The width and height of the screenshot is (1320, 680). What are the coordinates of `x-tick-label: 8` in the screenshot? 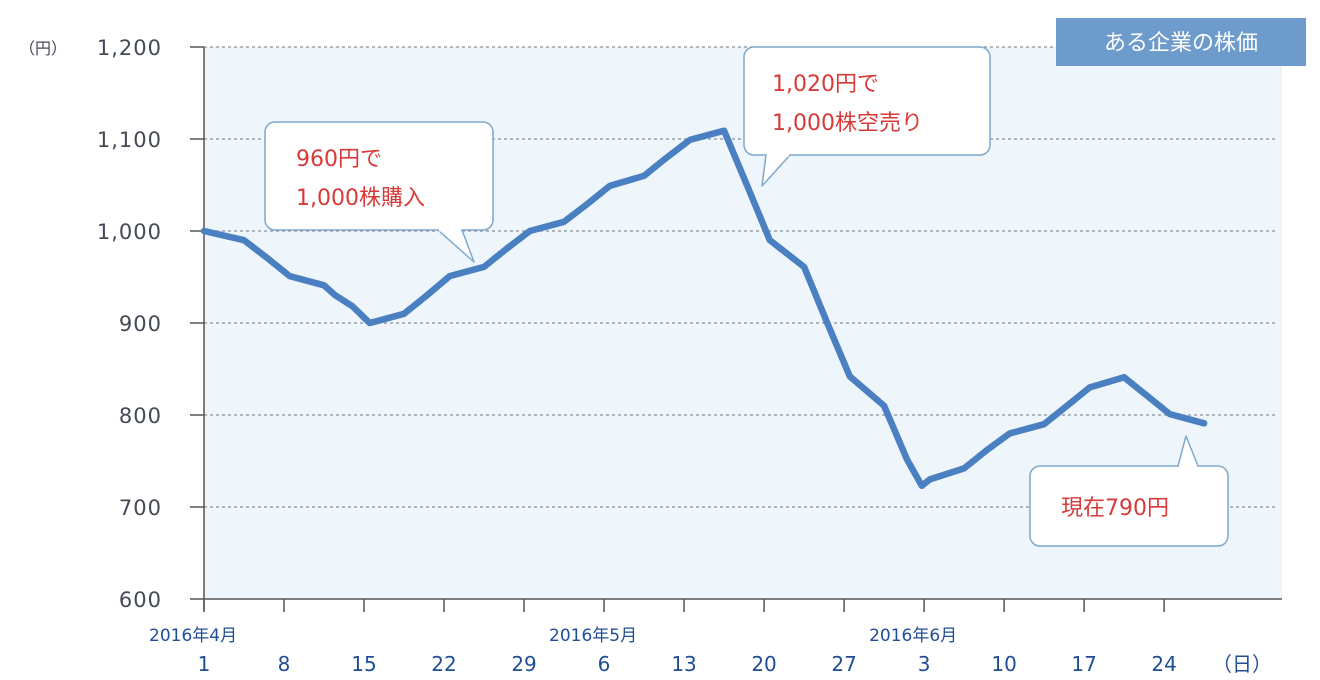 It's located at (284, 664).